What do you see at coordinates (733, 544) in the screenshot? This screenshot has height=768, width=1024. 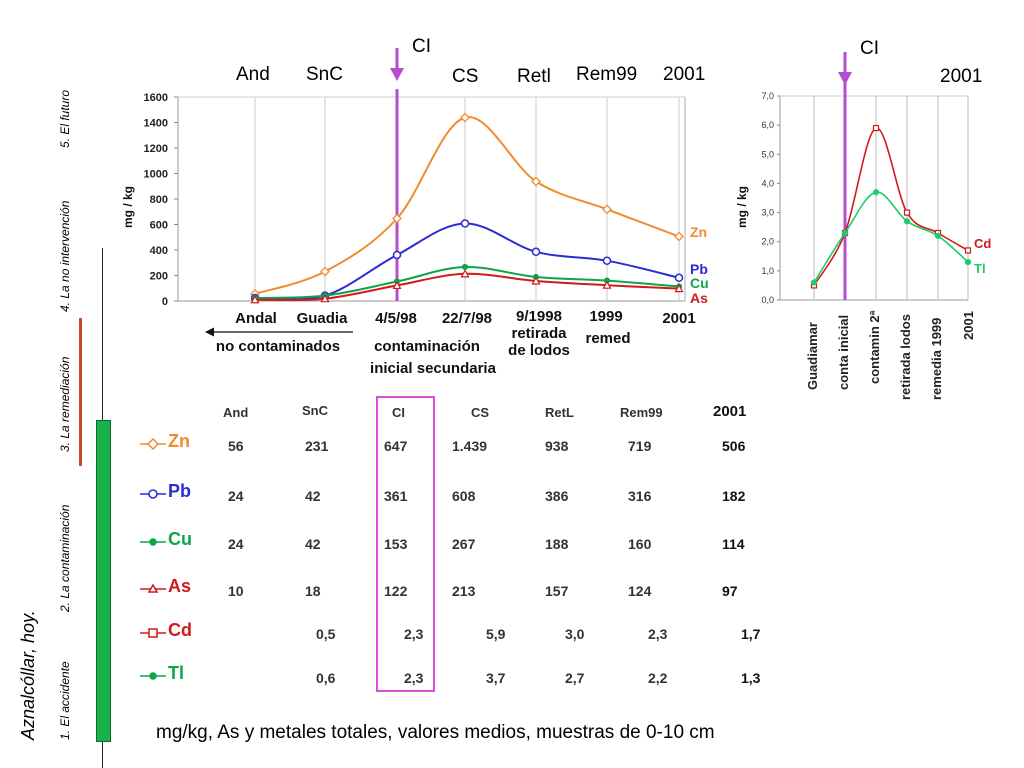 I see `table-cell: 114` at bounding box center [733, 544].